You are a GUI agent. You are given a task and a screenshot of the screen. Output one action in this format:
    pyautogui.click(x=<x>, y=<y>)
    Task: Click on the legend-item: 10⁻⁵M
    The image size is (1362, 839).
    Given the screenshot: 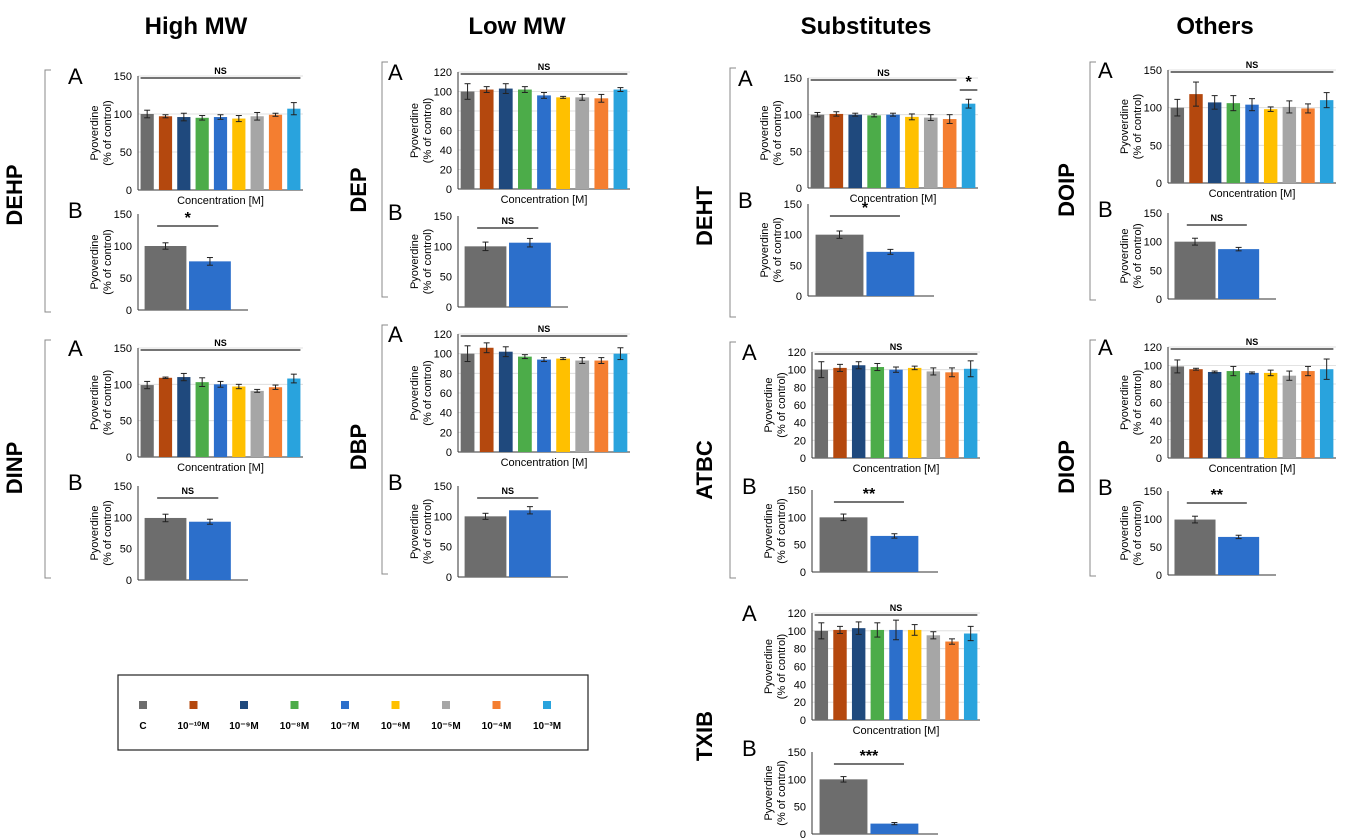 What is the action you would take?
    pyautogui.click(x=446, y=716)
    